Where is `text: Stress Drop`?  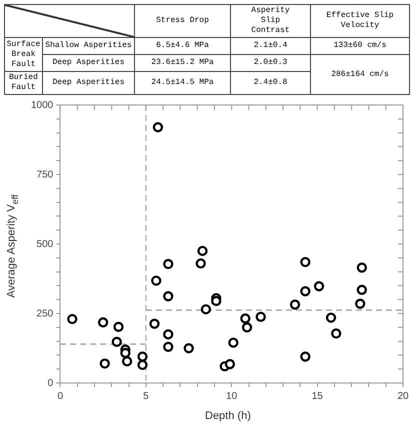
text: Stress Drop is located at coordinates (182, 21).